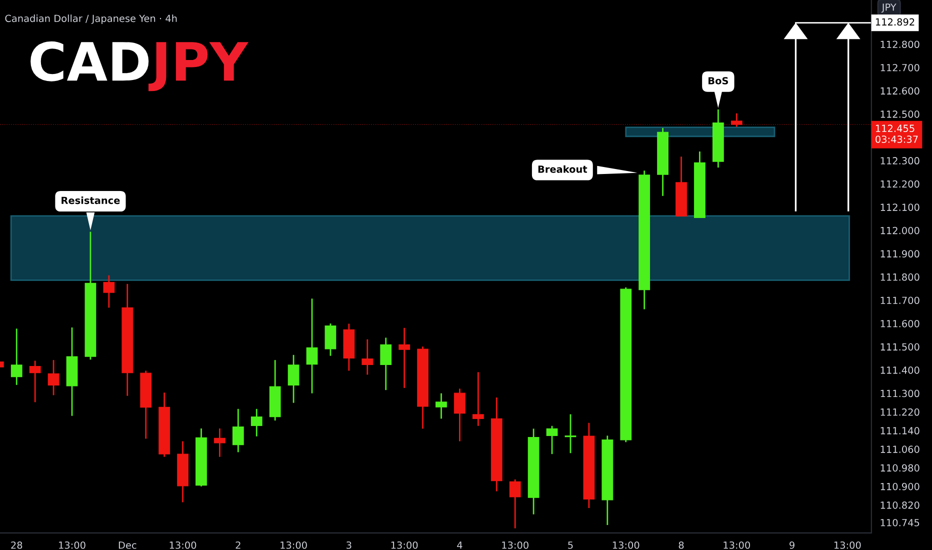 Image resolution: width=932 pixels, height=550 pixels. I want to click on annotation: BoS, so click(718, 80).